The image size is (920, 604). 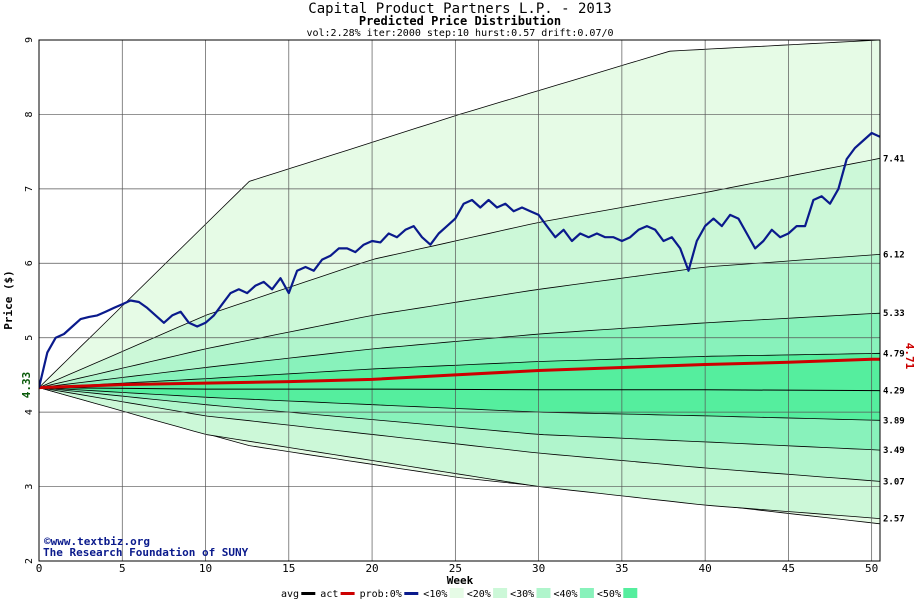 What do you see at coordinates (894, 314) in the screenshot?
I see `right-value-label: 5.33` at bounding box center [894, 314].